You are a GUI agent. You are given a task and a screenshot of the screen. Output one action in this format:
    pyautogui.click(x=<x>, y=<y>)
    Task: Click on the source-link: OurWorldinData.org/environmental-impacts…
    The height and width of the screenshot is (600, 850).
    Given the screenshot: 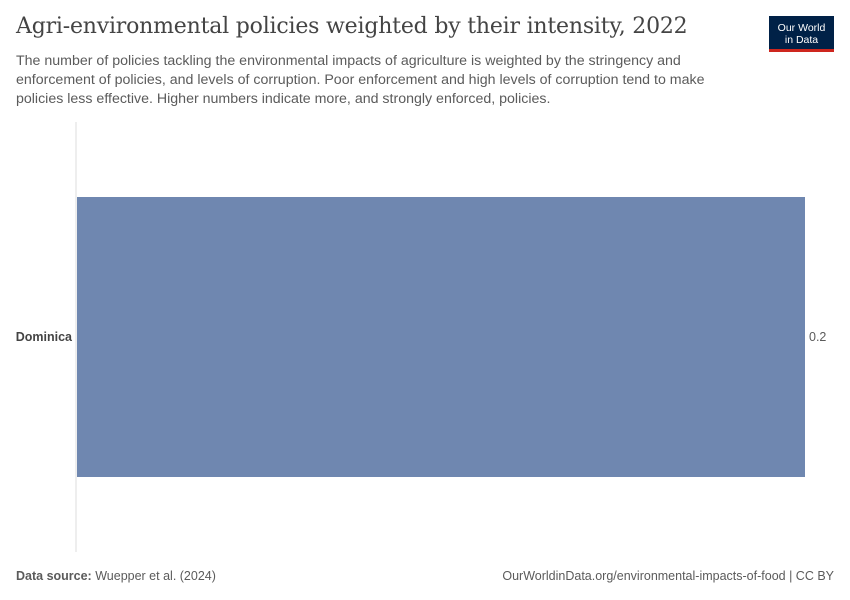 What is the action you would take?
    pyautogui.click(x=668, y=576)
    